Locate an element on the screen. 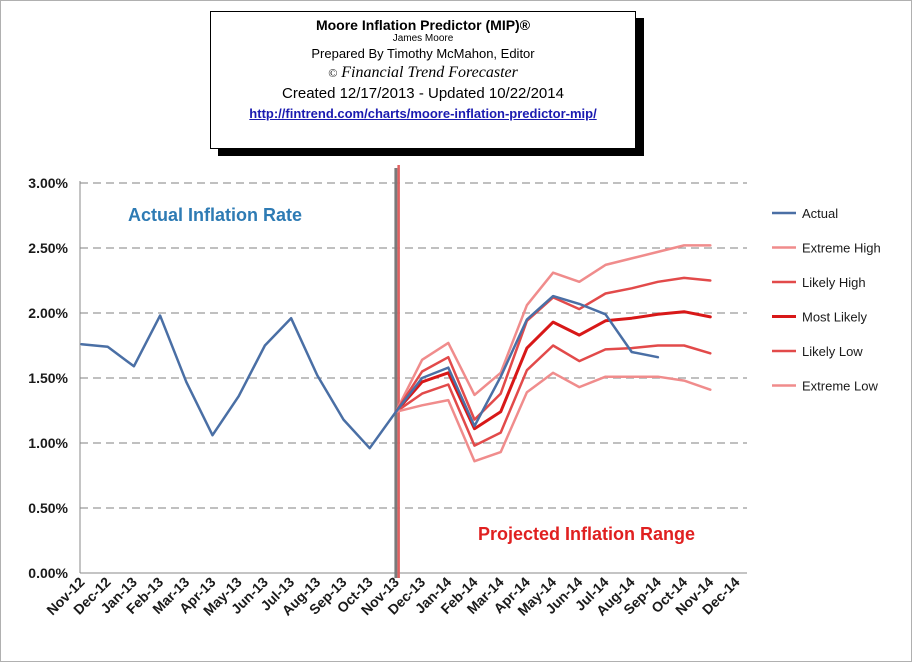  legend-label: Likely High is located at coordinates (834, 282).